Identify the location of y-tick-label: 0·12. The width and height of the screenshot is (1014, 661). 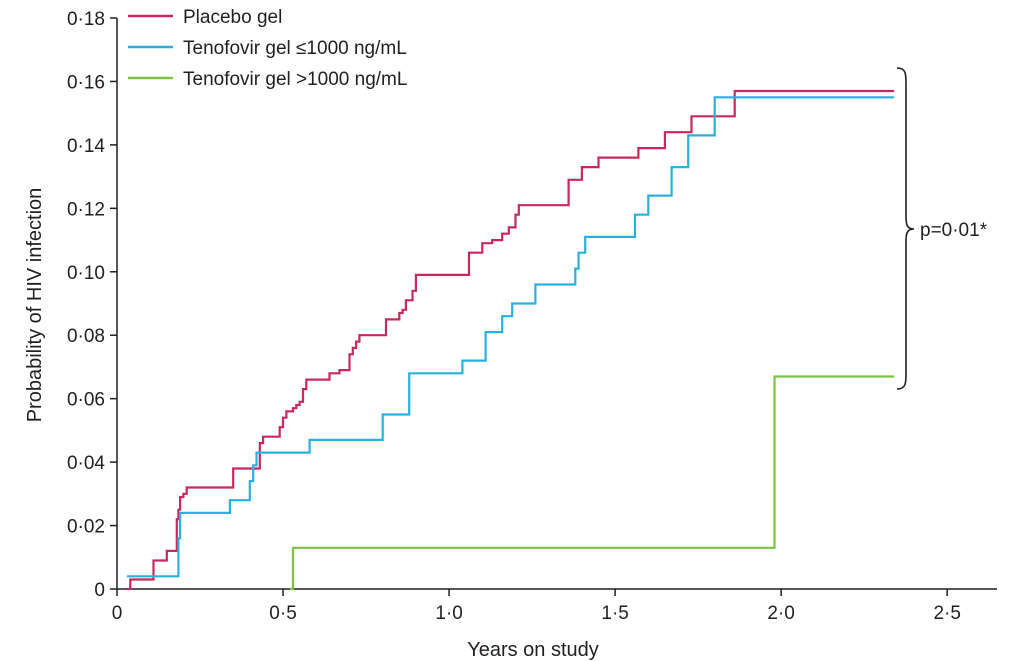
(86, 209).